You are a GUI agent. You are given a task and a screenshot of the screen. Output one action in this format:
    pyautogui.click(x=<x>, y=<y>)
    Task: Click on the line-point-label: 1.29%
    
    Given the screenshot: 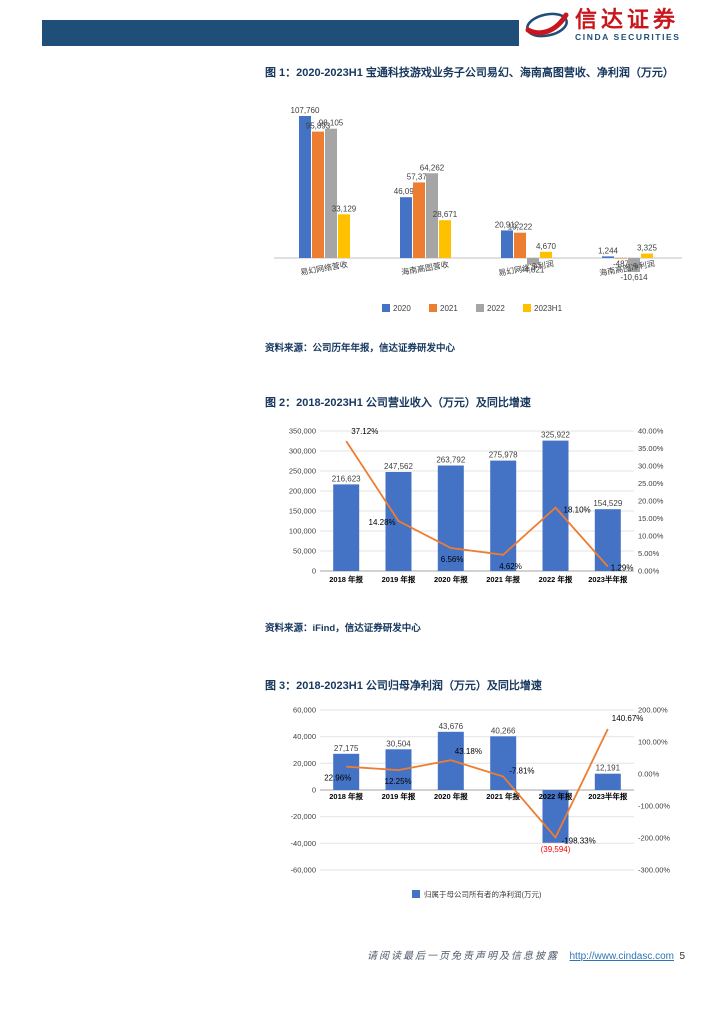 What is the action you would take?
    pyautogui.click(x=622, y=568)
    